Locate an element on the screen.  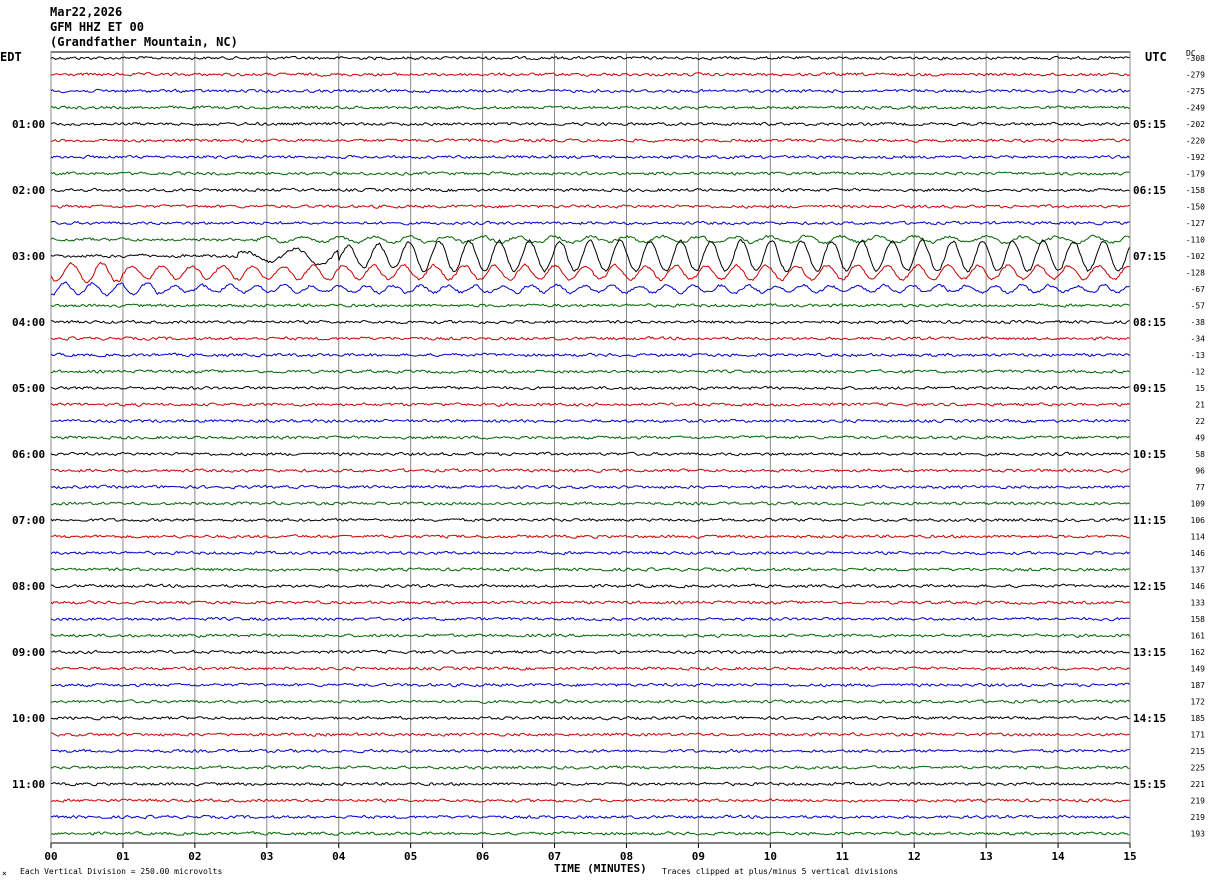
dc-offset-label: -249 is located at coordinates (1195, 108).